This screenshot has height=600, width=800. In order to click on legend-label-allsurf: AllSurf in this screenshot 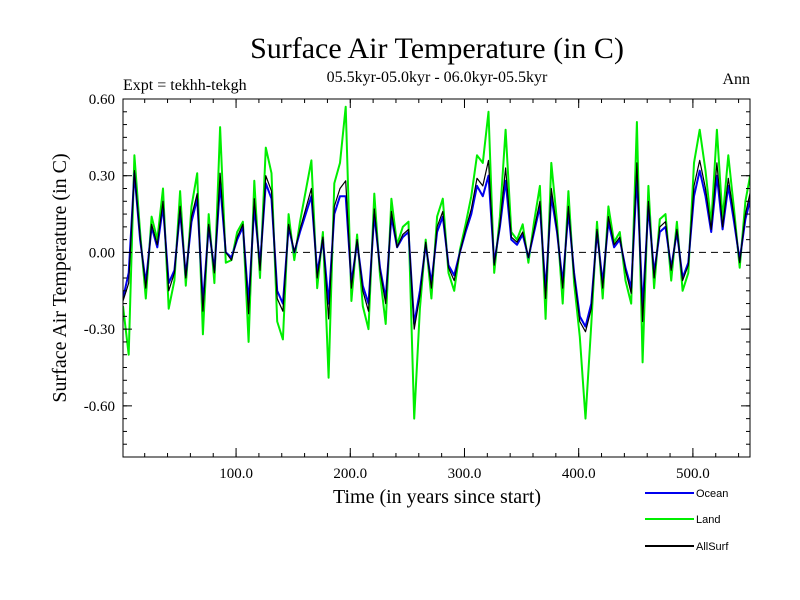, I will do `click(712, 547)`.